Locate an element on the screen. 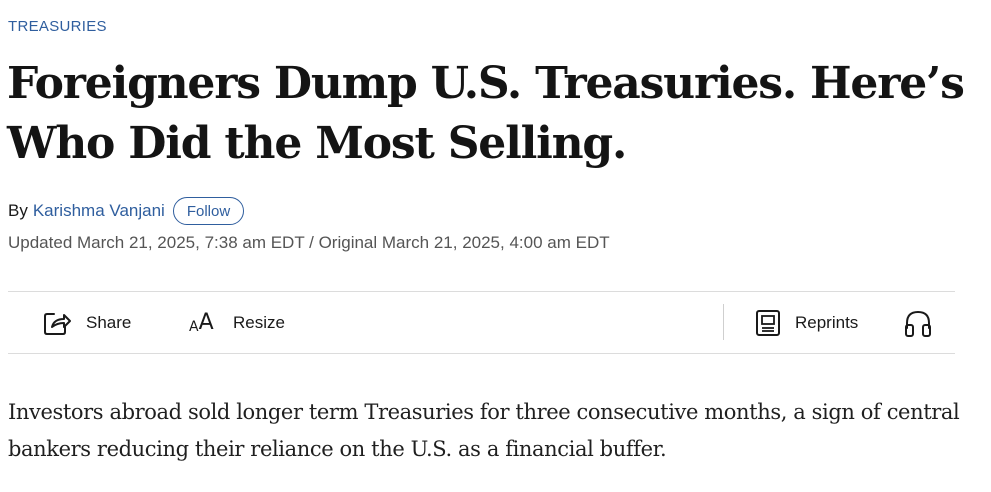 The width and height of the screenshot is (991, 492). toolbar-vertical-divider is located at coordinates (723, 322).